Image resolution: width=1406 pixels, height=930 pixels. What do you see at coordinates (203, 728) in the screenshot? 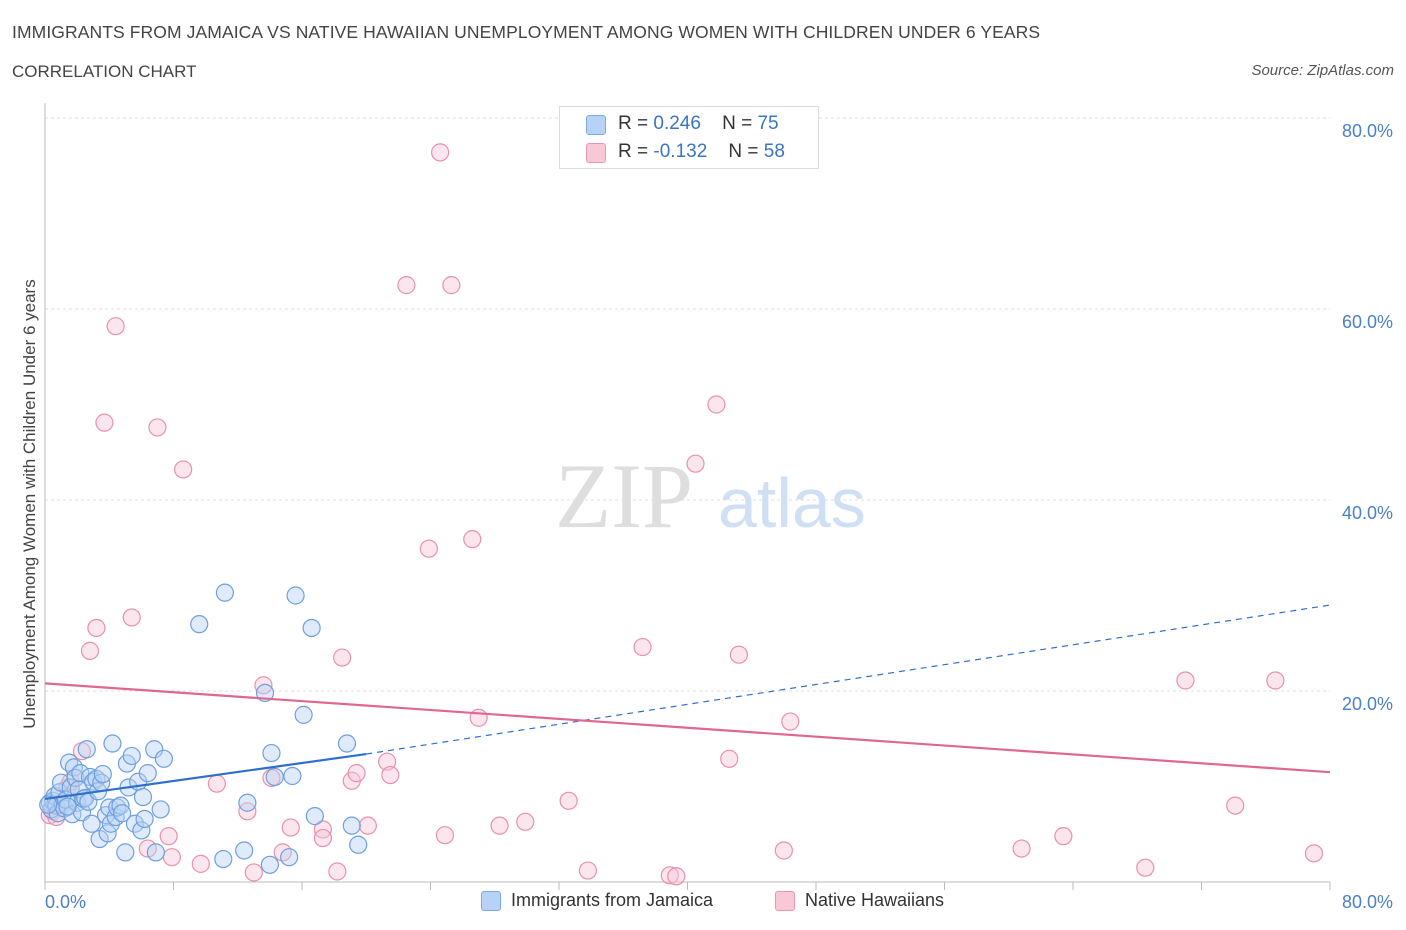
I see `series-immigrants-from-jamaica` at bounding box center [203, 728].